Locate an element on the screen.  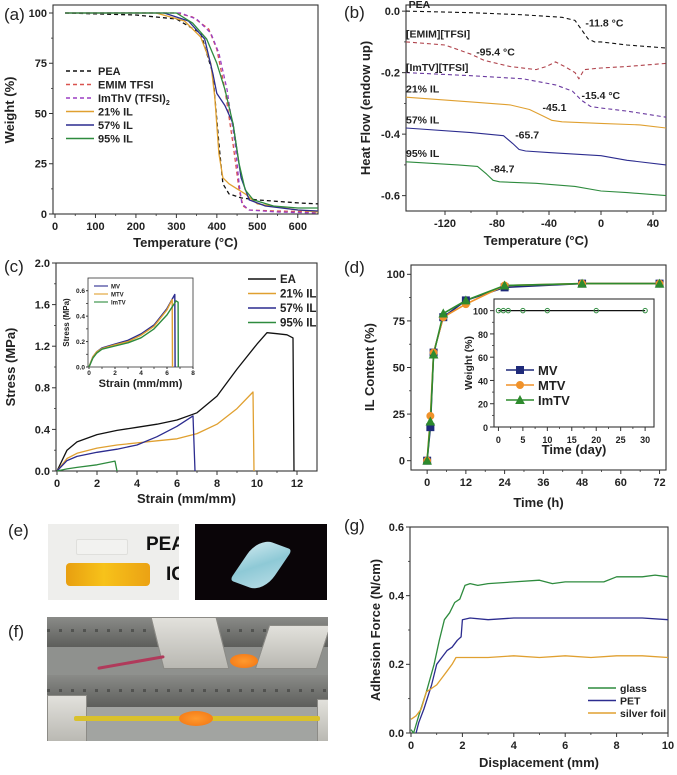
x-tick-label: 36 is located at coordinates (543, 483).